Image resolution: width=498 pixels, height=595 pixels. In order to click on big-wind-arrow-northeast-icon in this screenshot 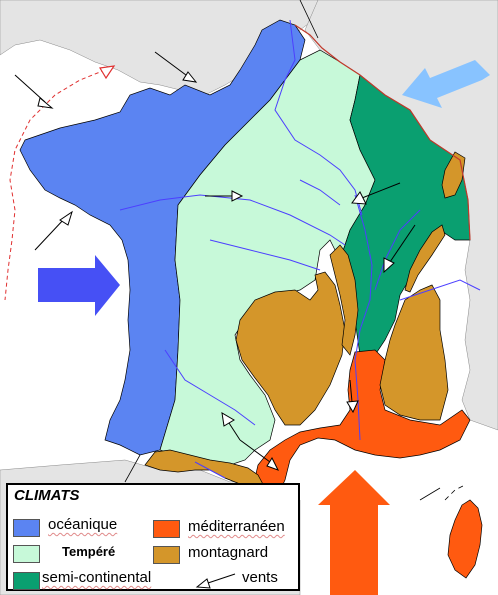, I will do `click(446, 84)`.